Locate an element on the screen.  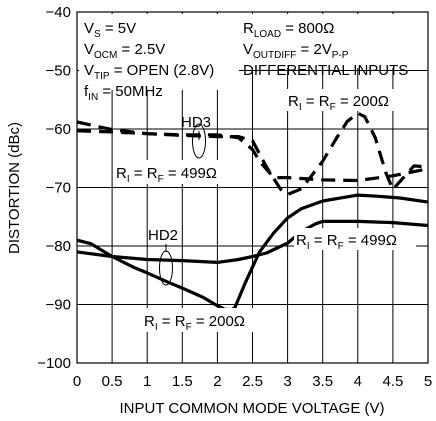
x-tick-label: 3 is located at coordinates (287, 381).